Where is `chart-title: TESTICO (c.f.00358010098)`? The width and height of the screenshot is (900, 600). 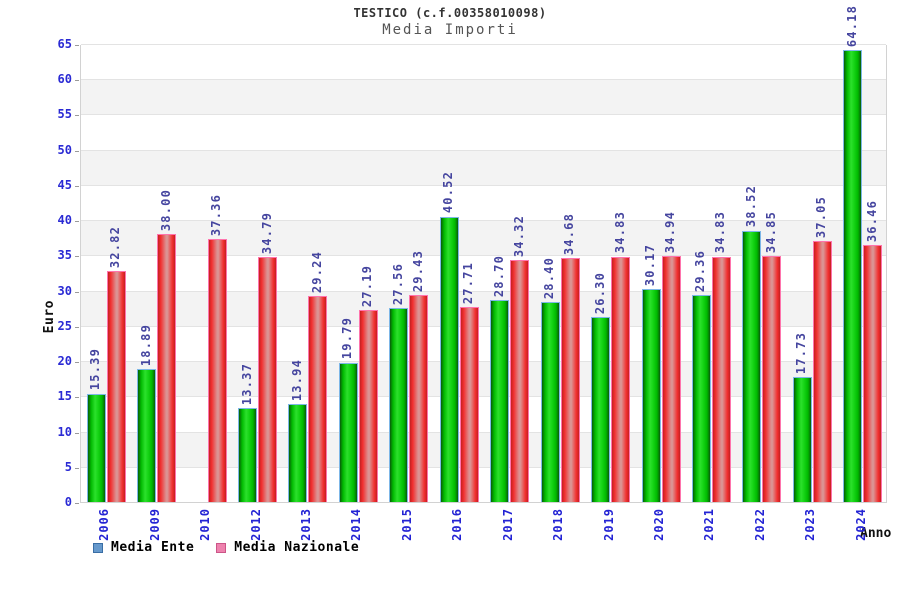 chart-title: TESTICO (c.f.00358010098) is located at coordinates (450, 13).